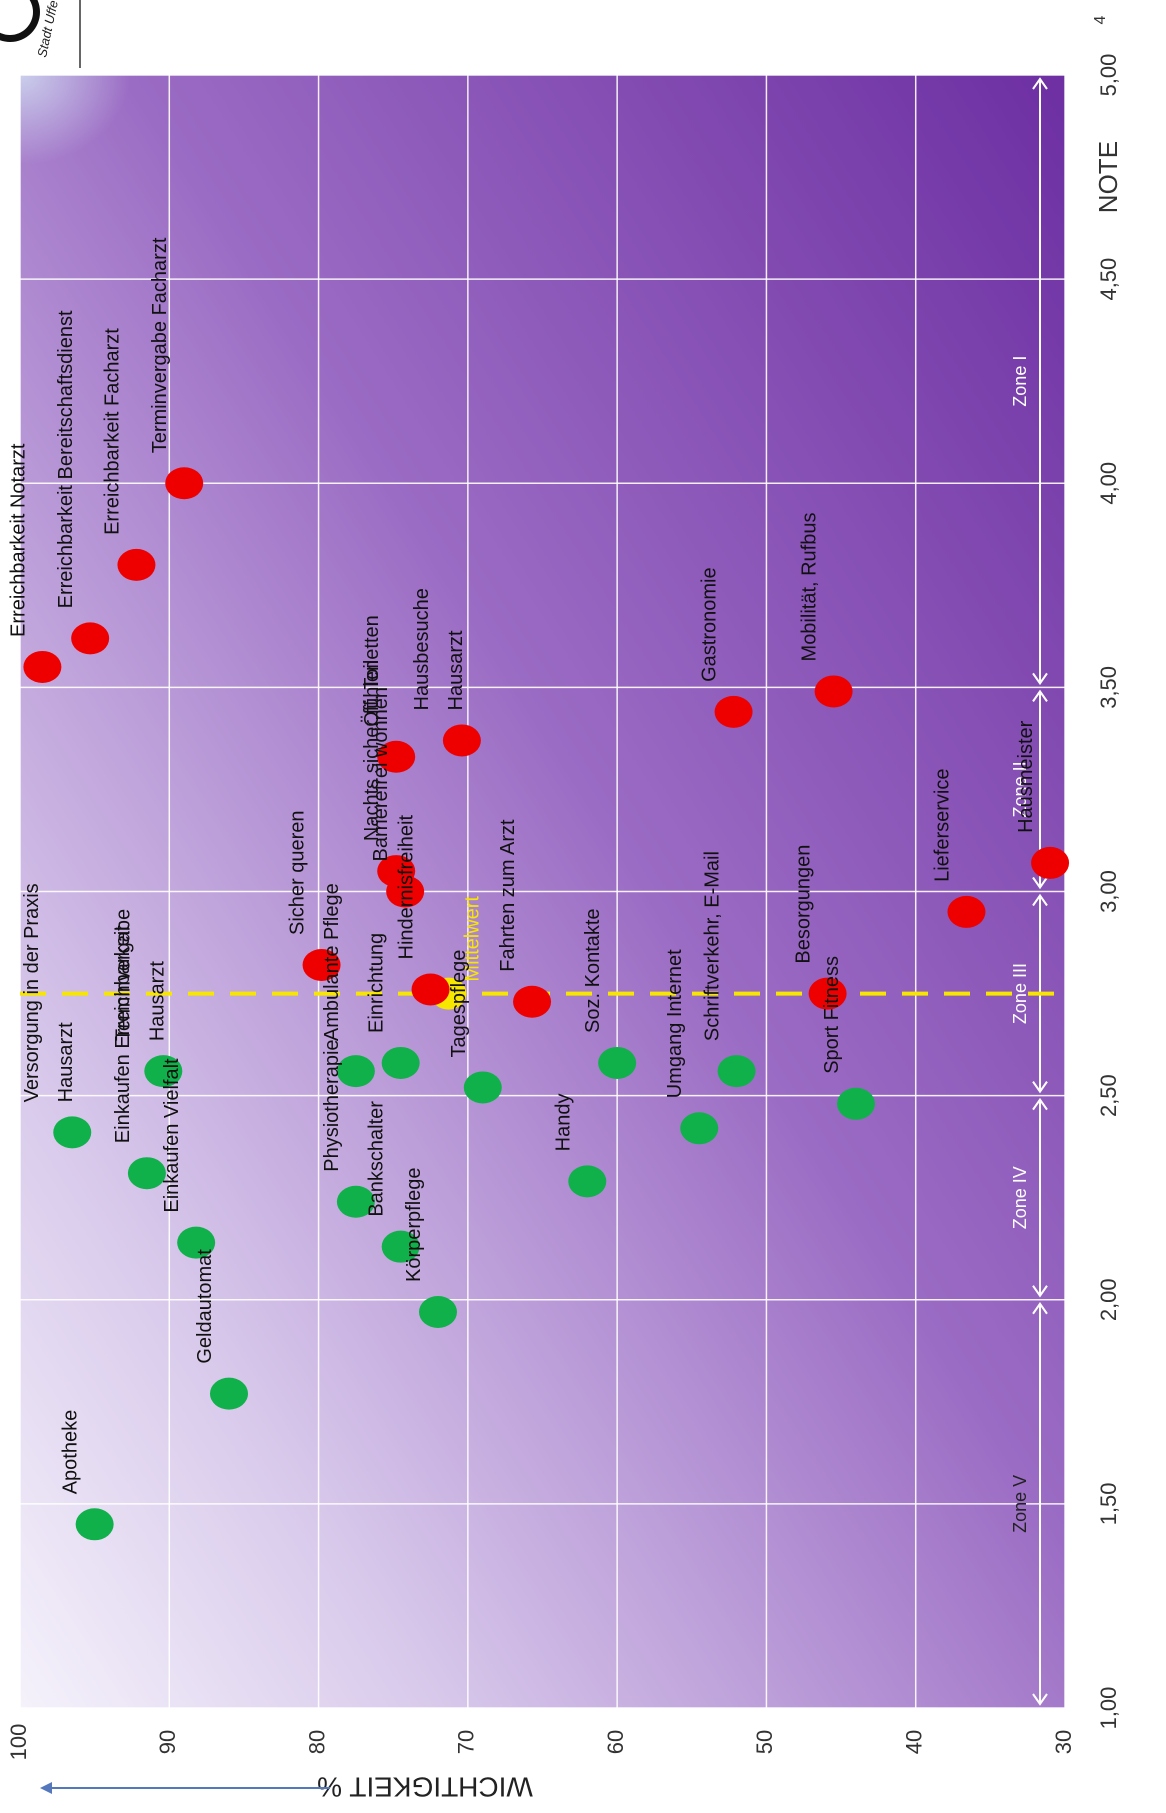  I want to click on y-axis-label: WICHTIGKEIT %, so click(425, 1787).